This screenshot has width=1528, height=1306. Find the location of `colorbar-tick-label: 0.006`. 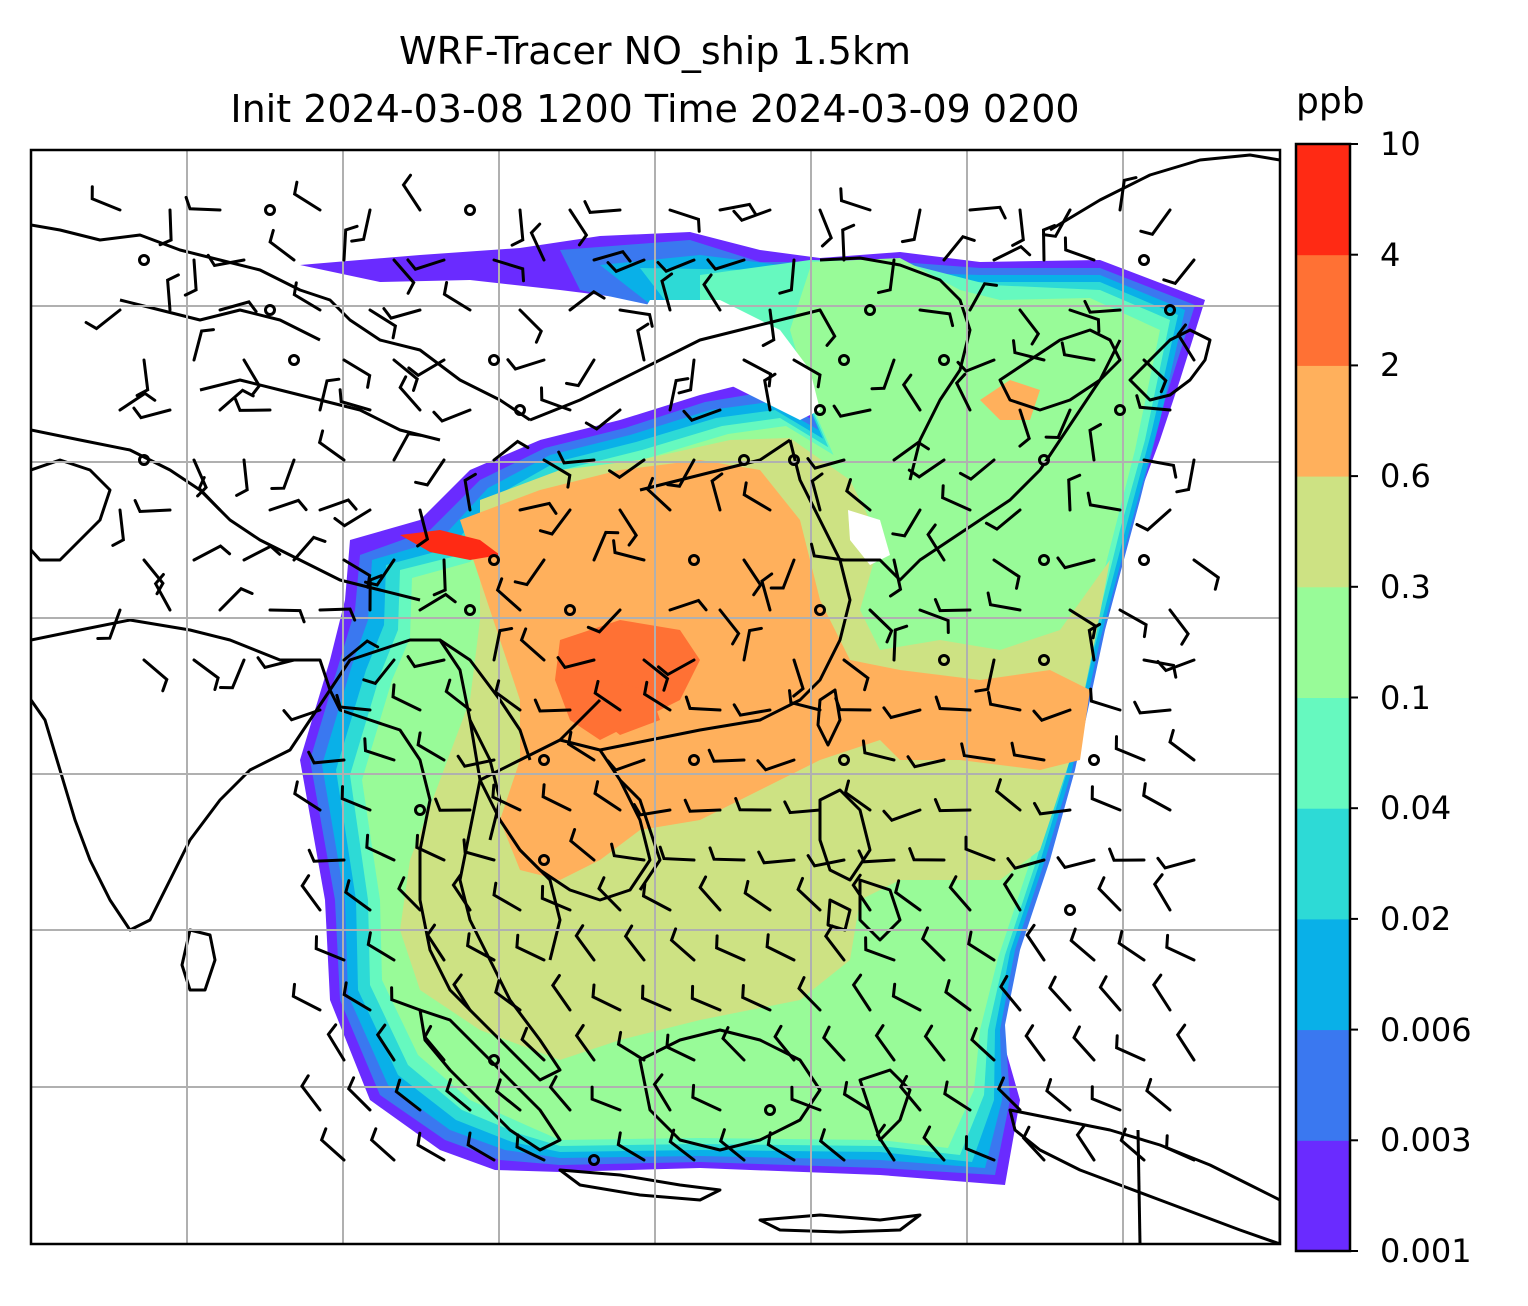

colorbar-tick-label: 0.006 is located at coordinates (1426, 1029).